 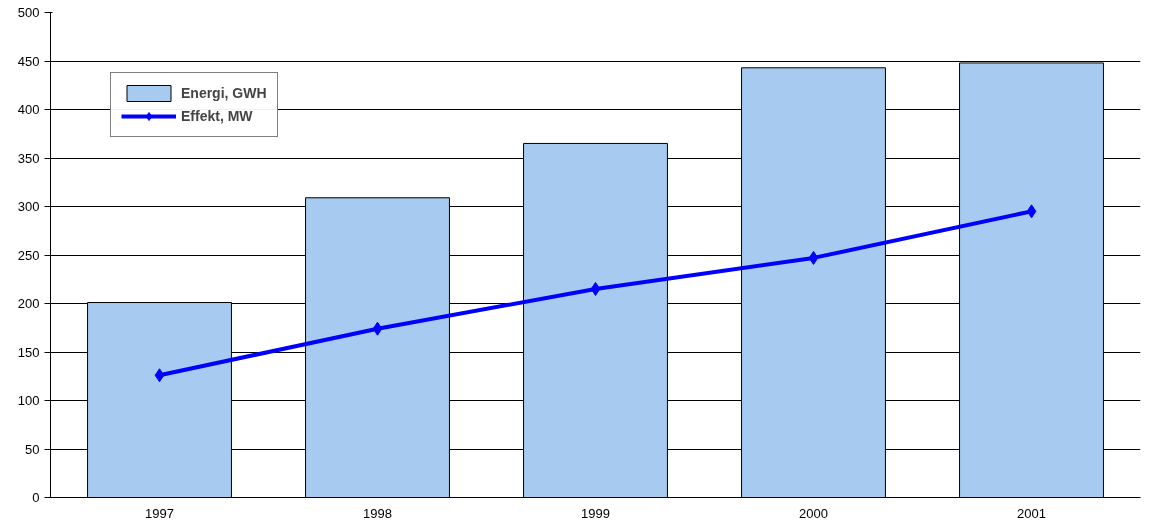 What do you see at coordinates (813, 513) in the screenshot?
I see `x-tick-label: 2000` at bounding box center [813, 513].